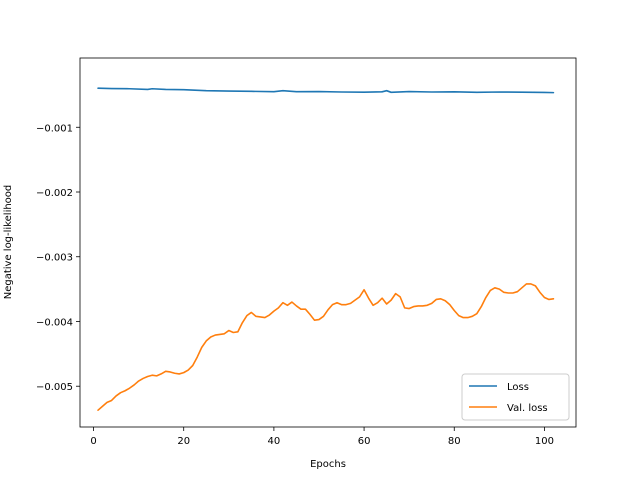 The height and width of the screenshot is (484, 640). Describe the element at coordinates (364, 441) in the screenshot. I see `x-tick-label: 60` at that location.